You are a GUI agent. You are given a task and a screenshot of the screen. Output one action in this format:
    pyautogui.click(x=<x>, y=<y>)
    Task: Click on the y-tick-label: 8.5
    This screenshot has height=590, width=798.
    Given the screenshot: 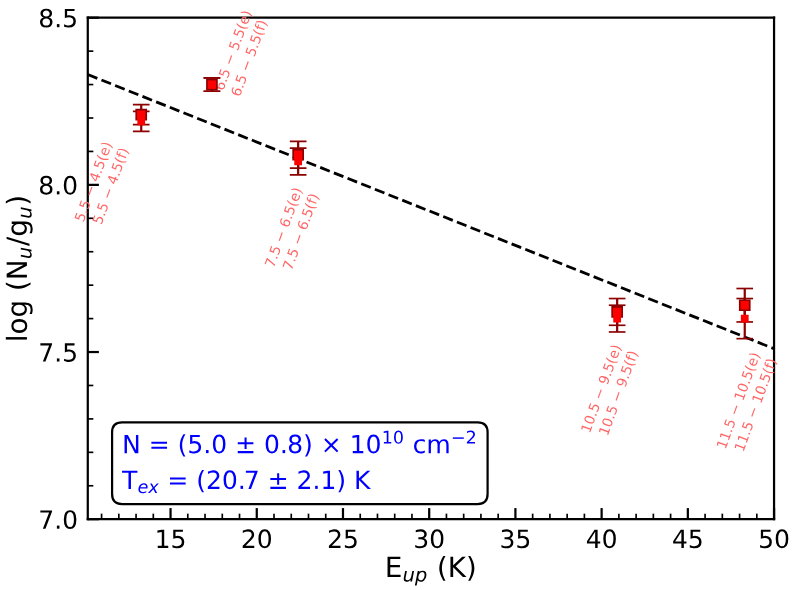 What is the action you would take?
    pyautogui.click(x=58, y=18)
    